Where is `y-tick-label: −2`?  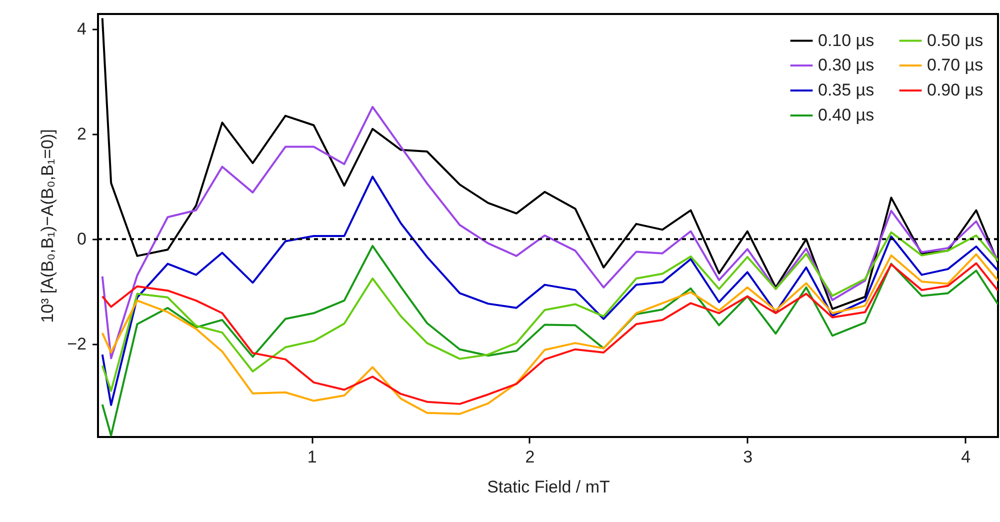 y-tick-label: −2 is located at coordinates (76, 344).